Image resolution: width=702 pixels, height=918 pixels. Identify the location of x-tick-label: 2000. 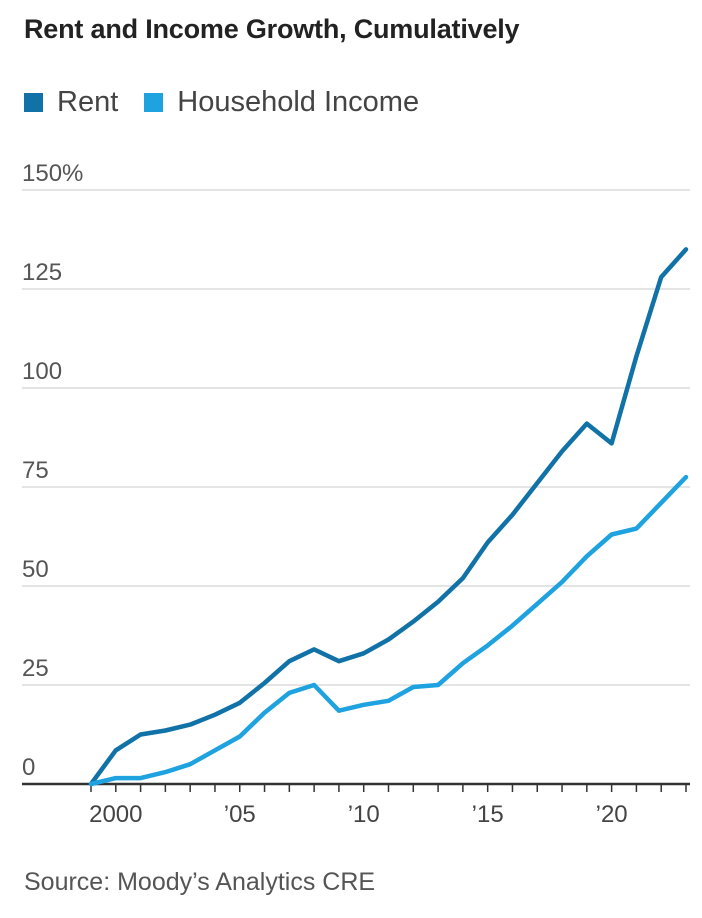
(115, 814).